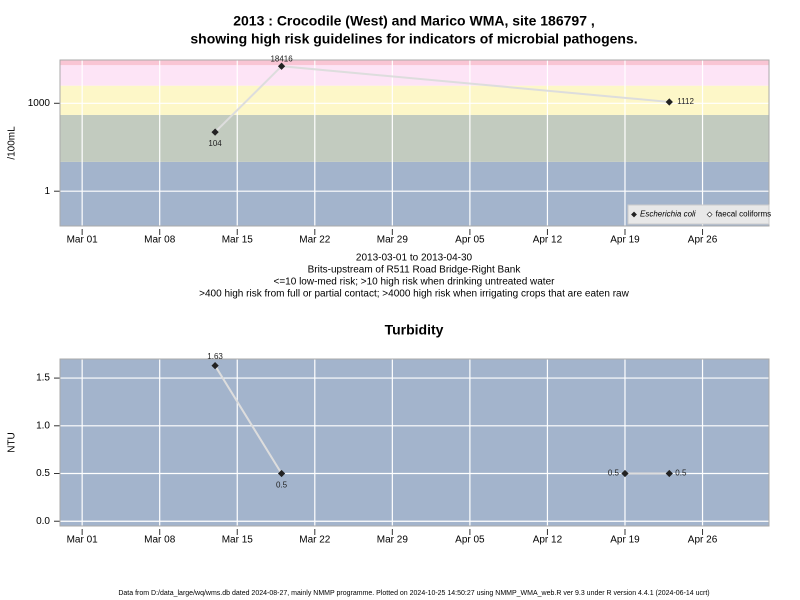  I want to click on series-line, so click(442, 420).